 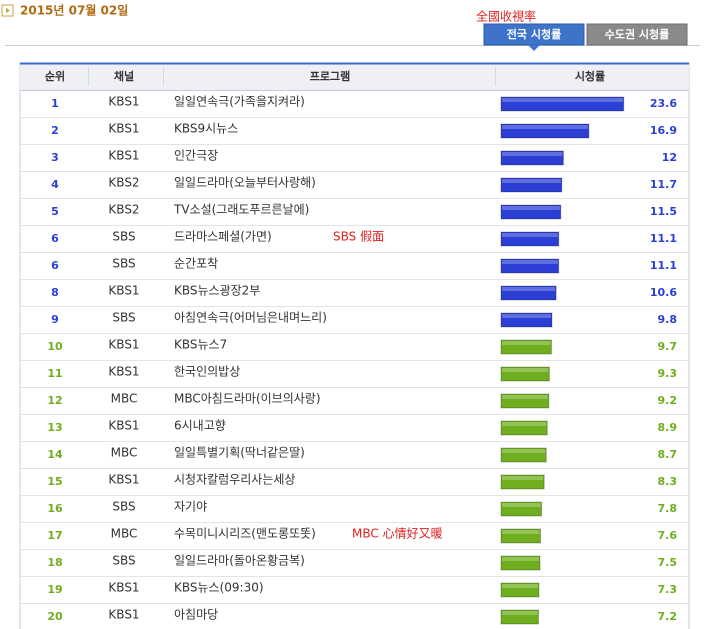 What do you see at coordinates (55, 292) in the screenshot?
I see `rank: 8` at bounding box center [55, 292].